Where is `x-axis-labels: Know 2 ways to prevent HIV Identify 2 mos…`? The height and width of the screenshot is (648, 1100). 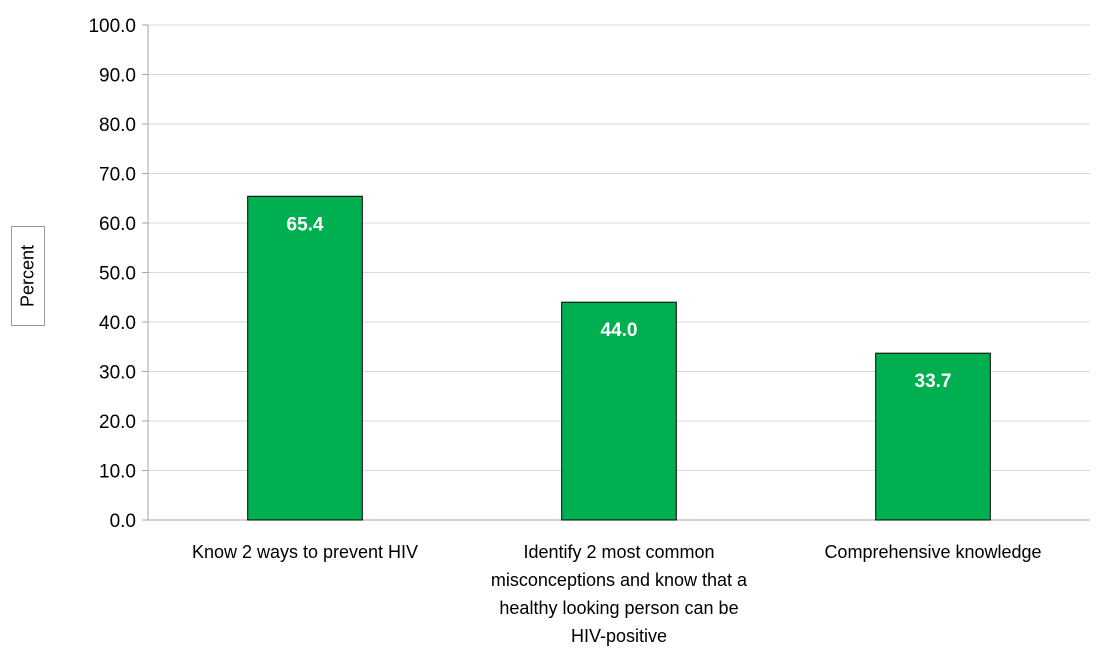
x-axis-labels: Know 2 ways to prevent HIV Identify 2 mos… is located at coordinates (617, 594).